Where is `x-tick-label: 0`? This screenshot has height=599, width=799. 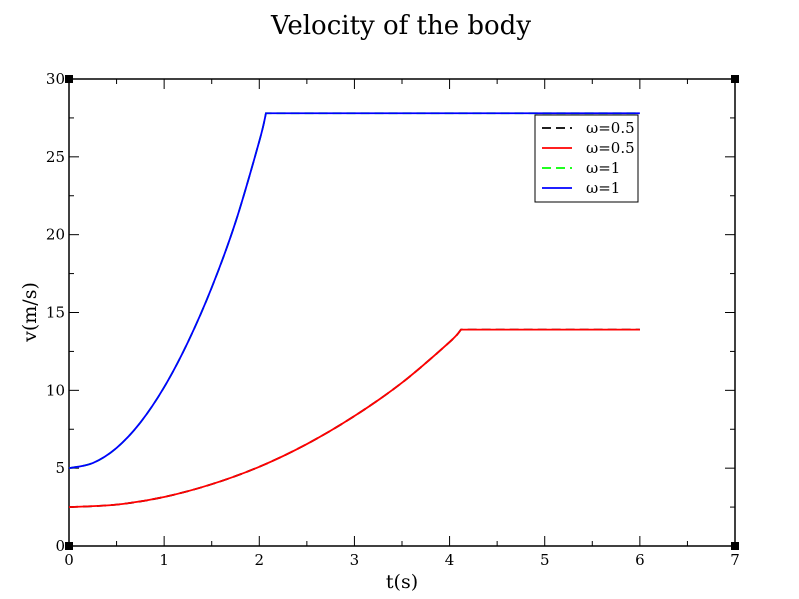
x-tick-label: 0 is located at coordinates (69, 560).